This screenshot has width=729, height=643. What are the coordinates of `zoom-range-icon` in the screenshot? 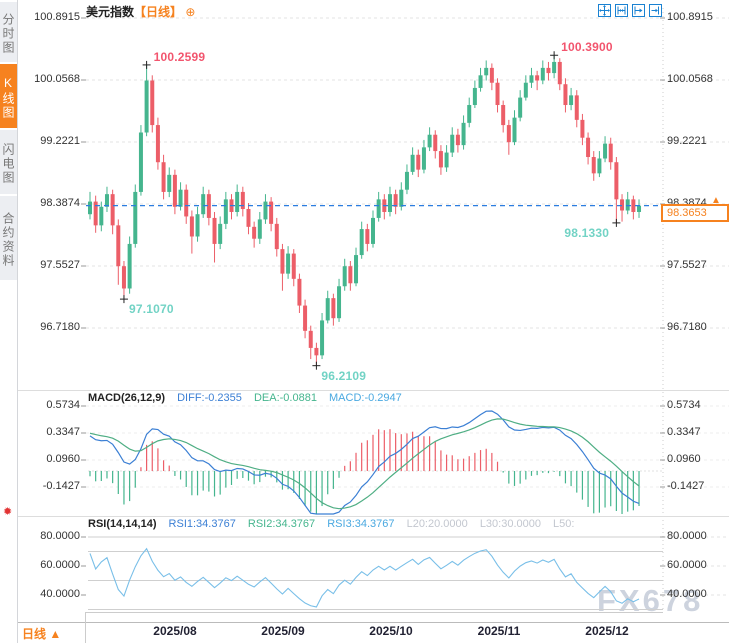 It's located at (621, 10).